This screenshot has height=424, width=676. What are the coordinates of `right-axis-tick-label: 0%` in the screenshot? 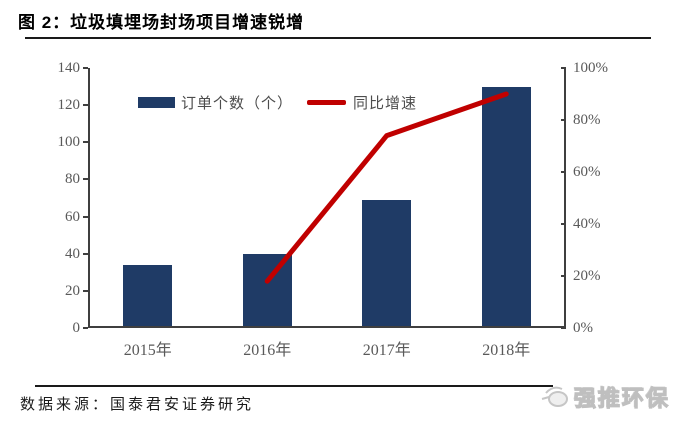 It's located at (583, 328).